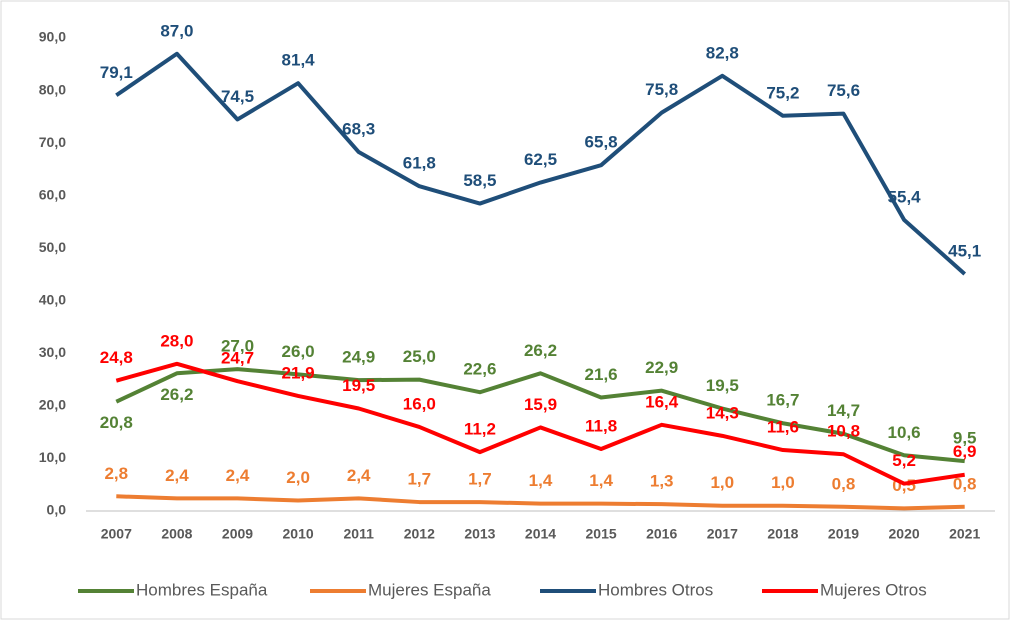 The height and width of the screenshot is (622, 1012). Describe the element at coordinates (601, 534) in the screenshot. I see `x-tick-label: 2015` at that location.